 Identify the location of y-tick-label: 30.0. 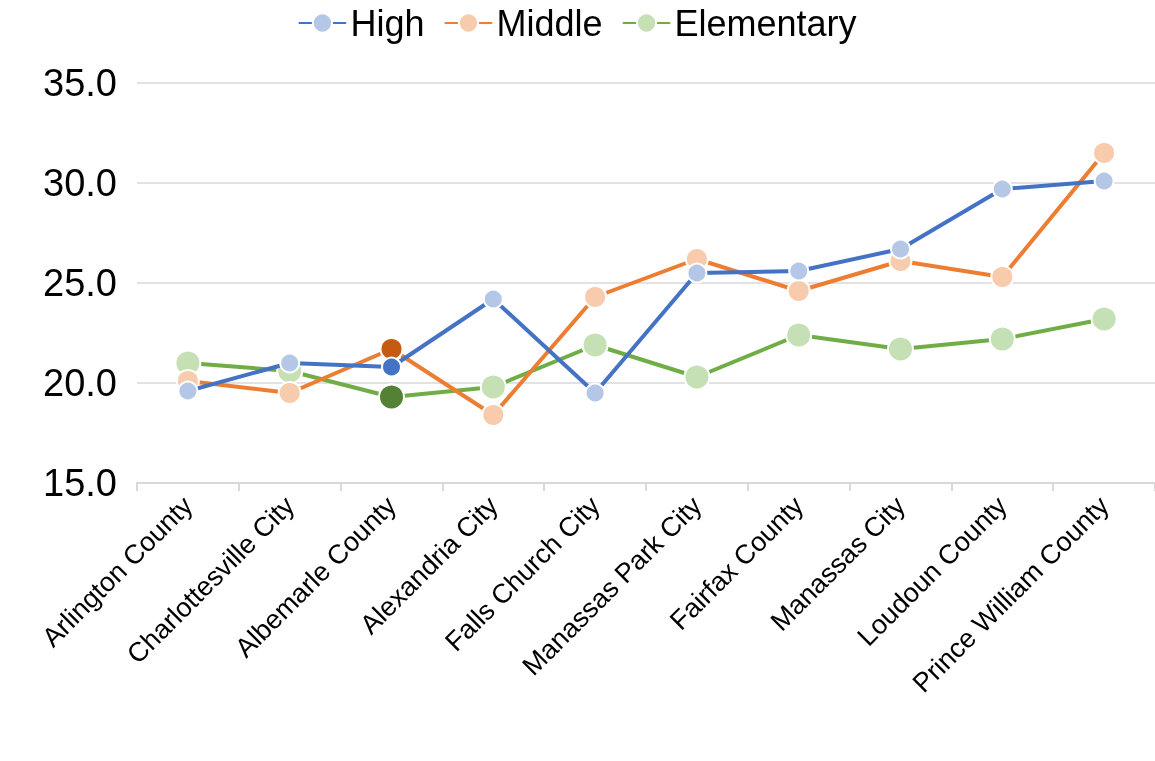
(80, 183).